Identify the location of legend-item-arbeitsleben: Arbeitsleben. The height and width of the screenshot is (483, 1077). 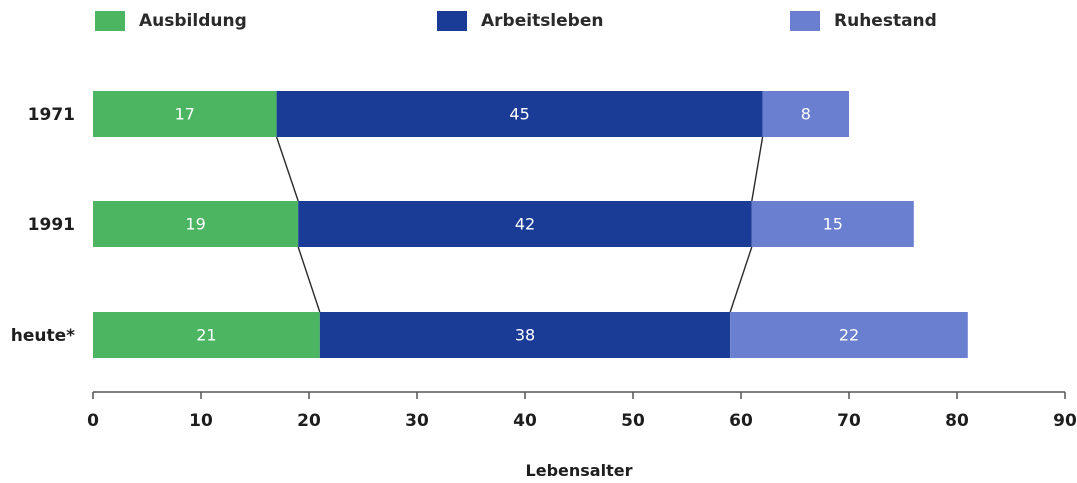
(520, 21).